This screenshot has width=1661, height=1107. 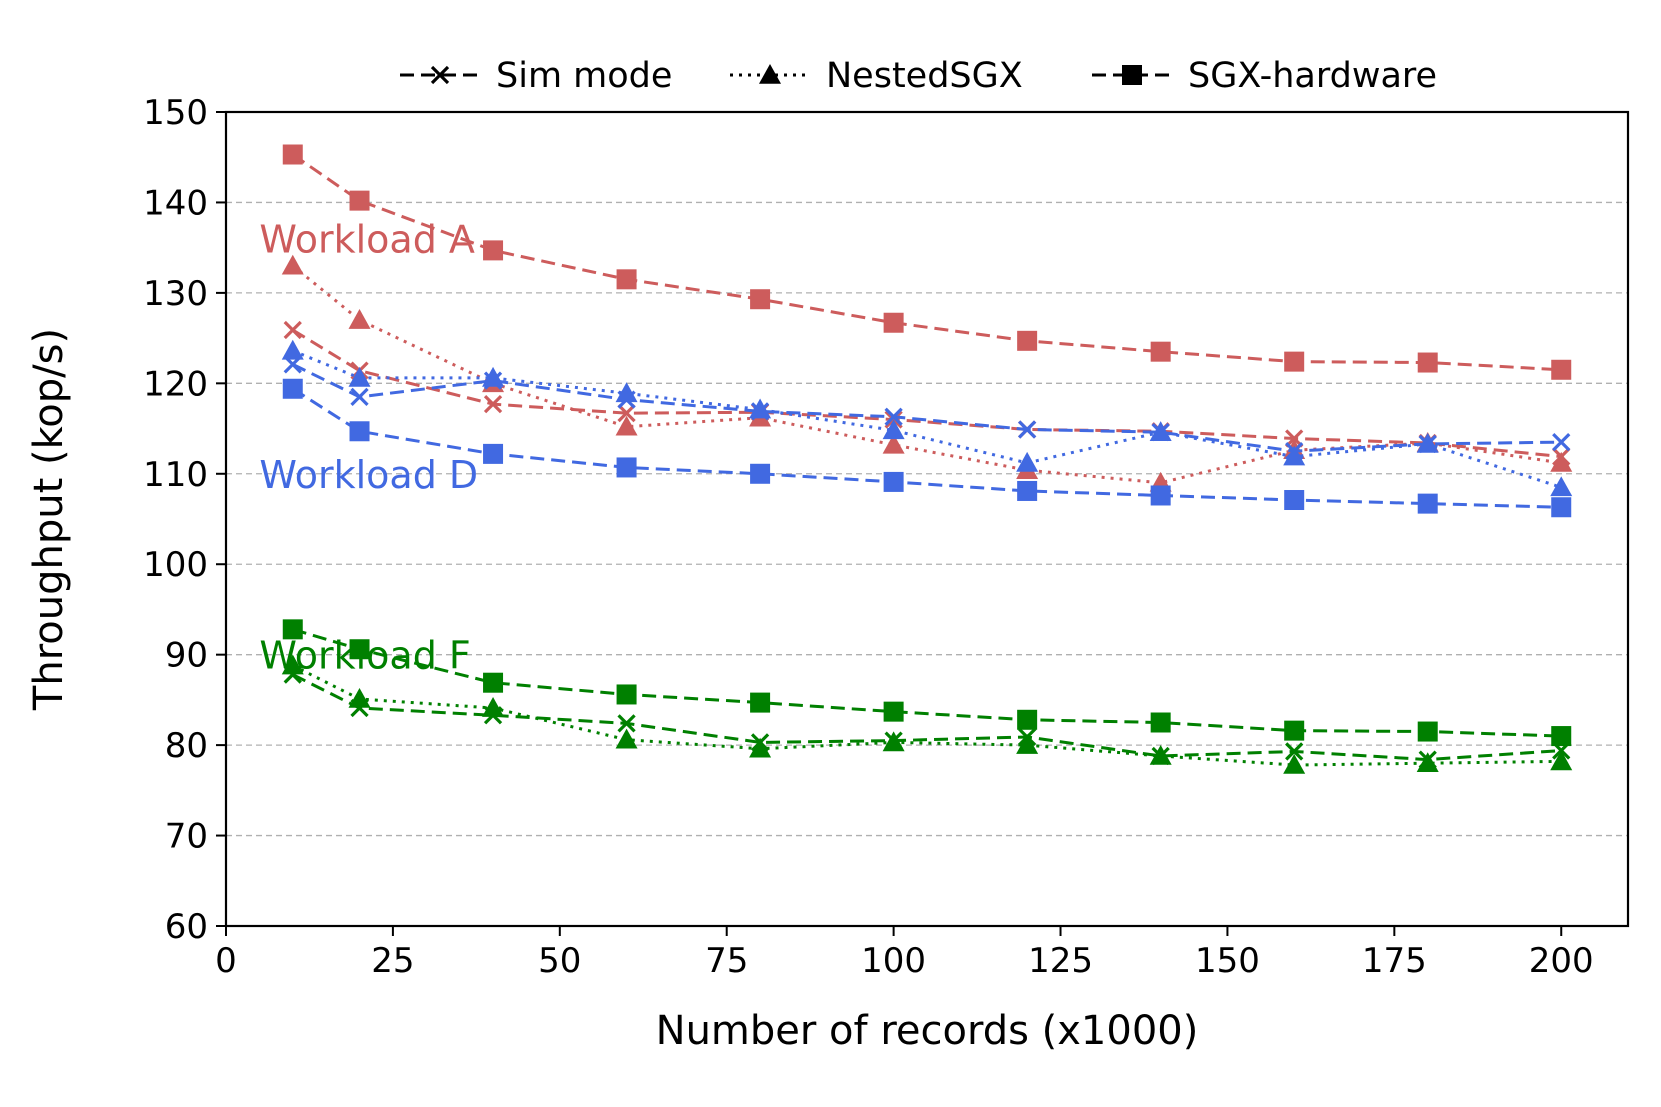 I want to click on y-tick-label: 70, so click(x=186, y=837).